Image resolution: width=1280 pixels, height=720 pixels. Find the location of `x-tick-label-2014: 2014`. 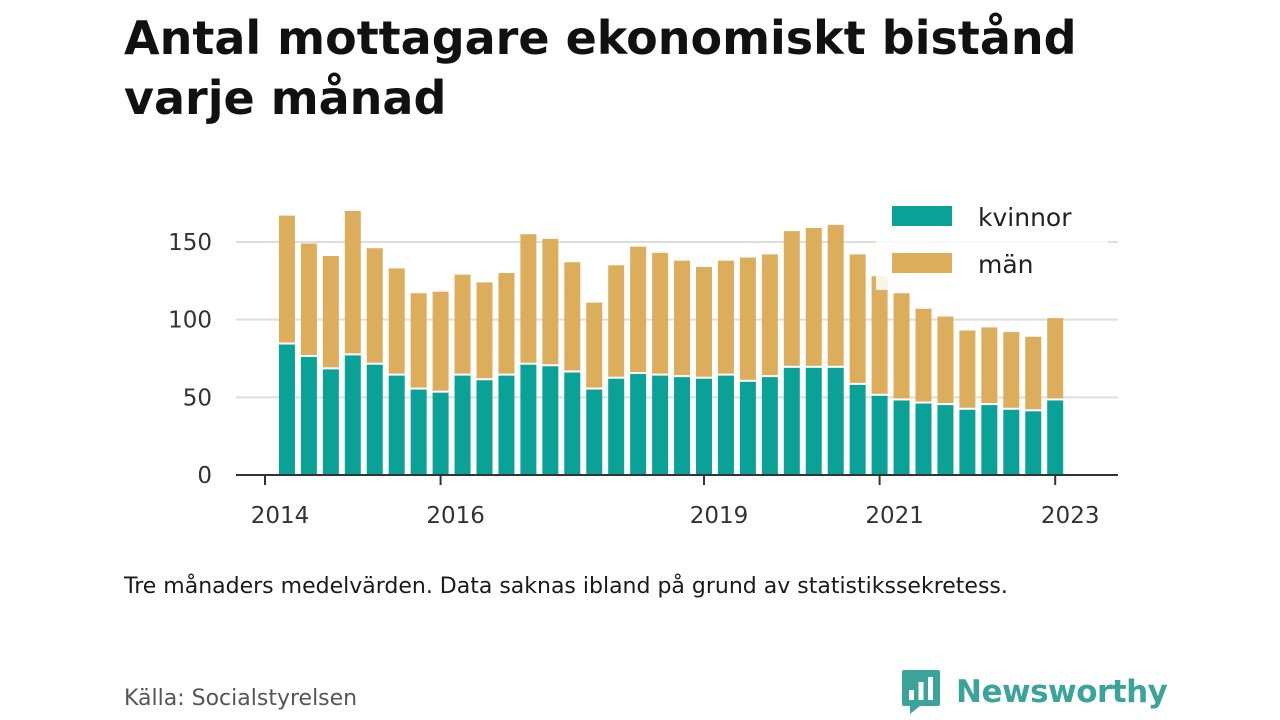

x-tick-label-2014: 2014 is located at coordinates (280, 516).